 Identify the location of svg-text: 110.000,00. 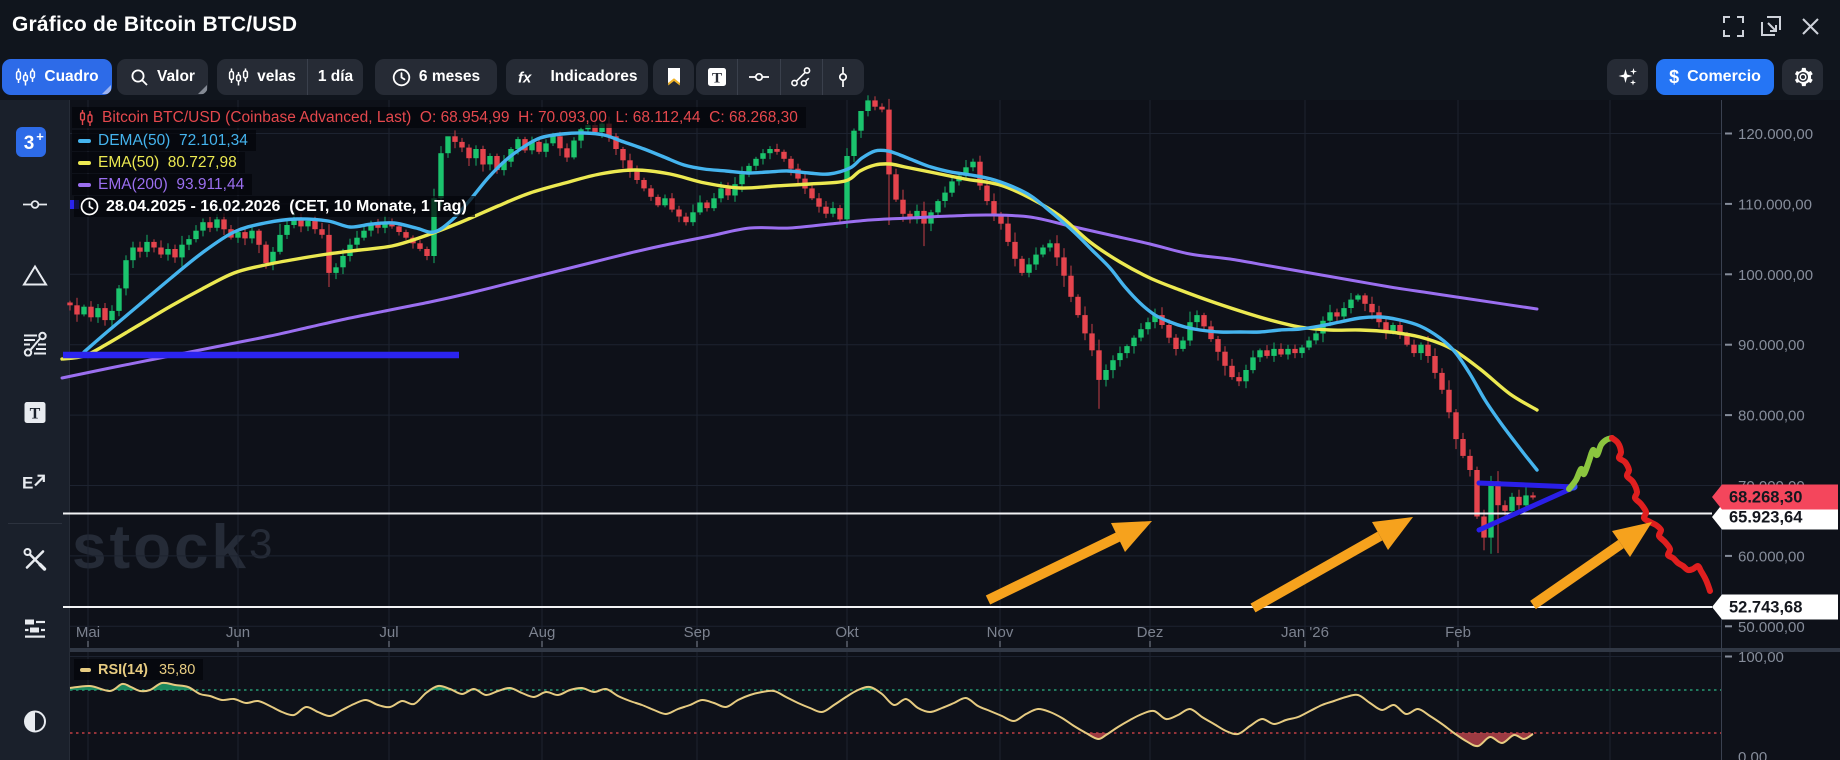
(1775, 204).